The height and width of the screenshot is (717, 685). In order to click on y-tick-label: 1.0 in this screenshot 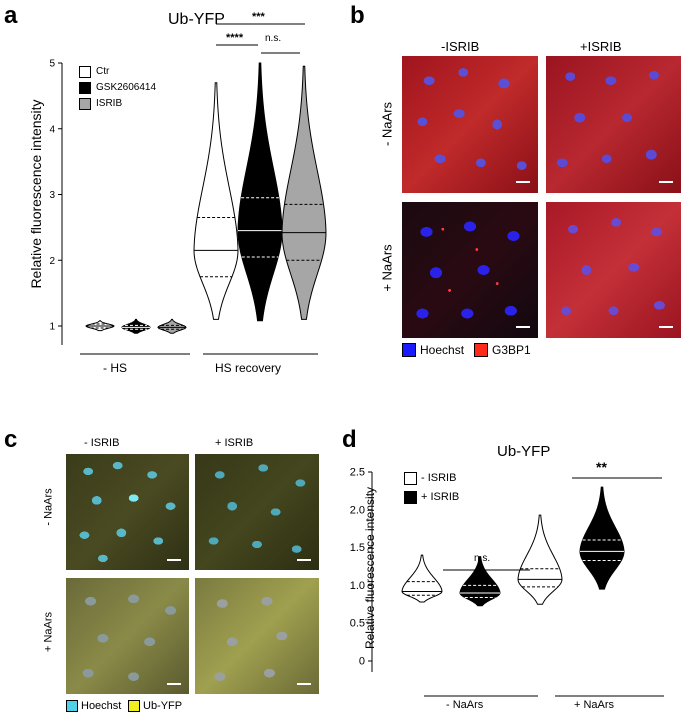, I will do `click(357, 586)`.